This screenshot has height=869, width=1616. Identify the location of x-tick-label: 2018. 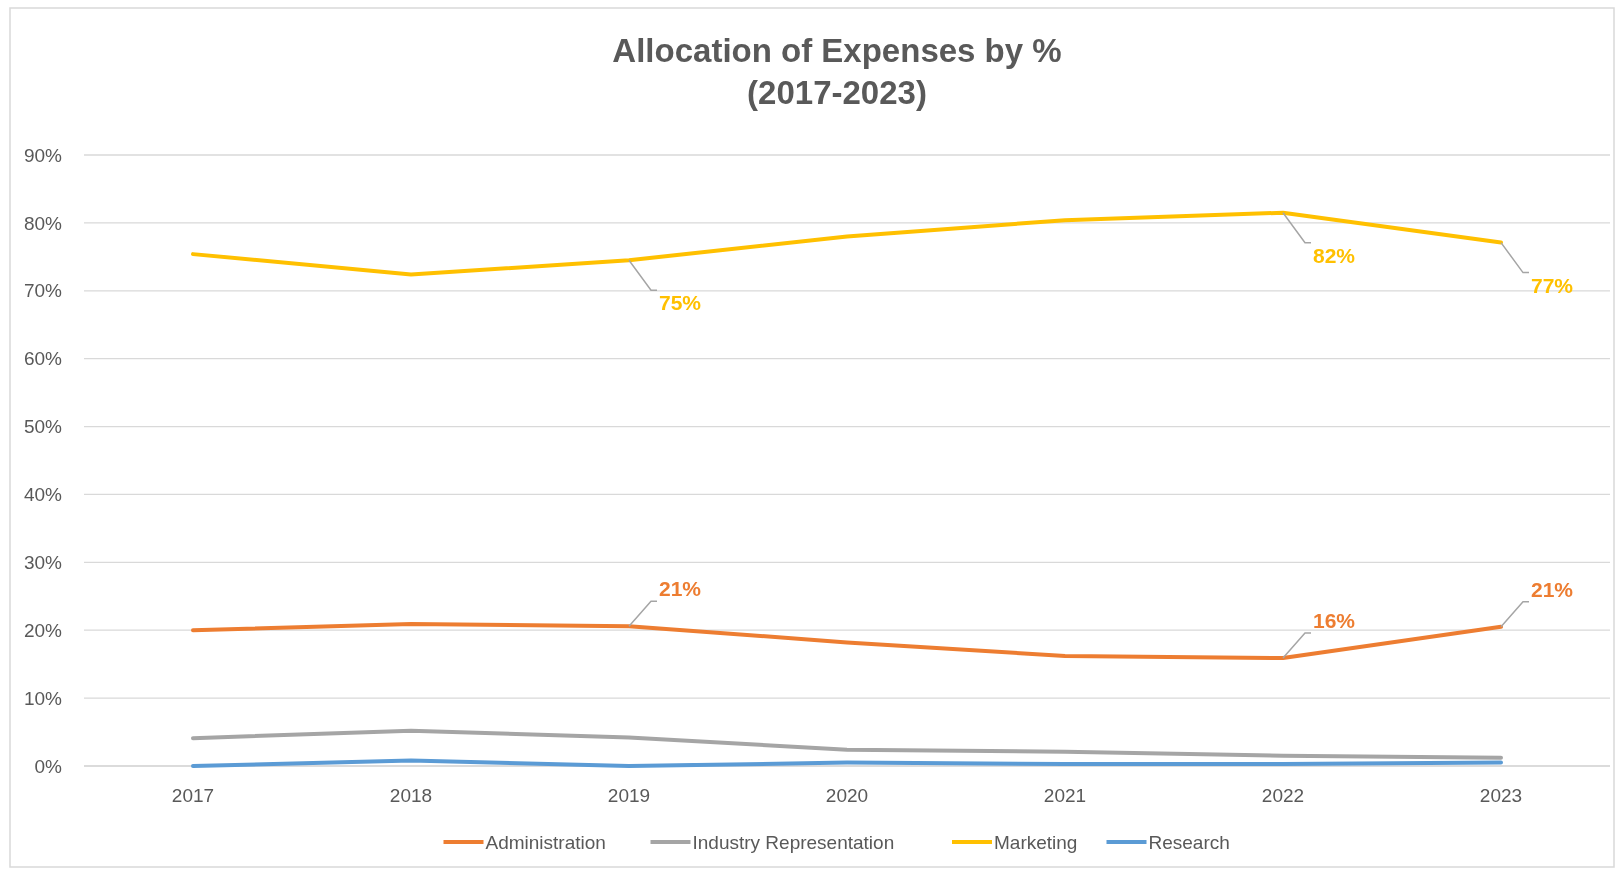
(411, 795).